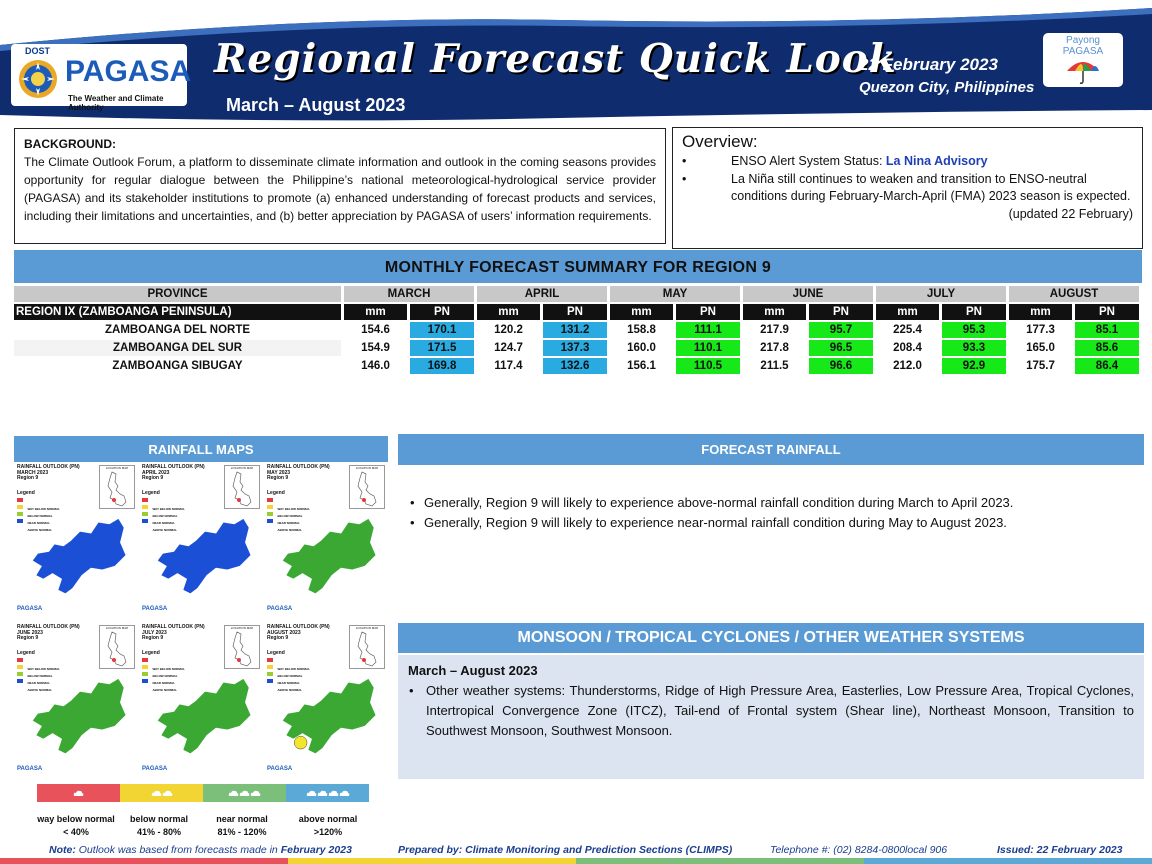 The height and width of the screenshot is (864, 1152). What do you see at coordinates (30, 632) in the screenshot?
I see `map-month: JUNE 2023` at bounding box center [30, 632].